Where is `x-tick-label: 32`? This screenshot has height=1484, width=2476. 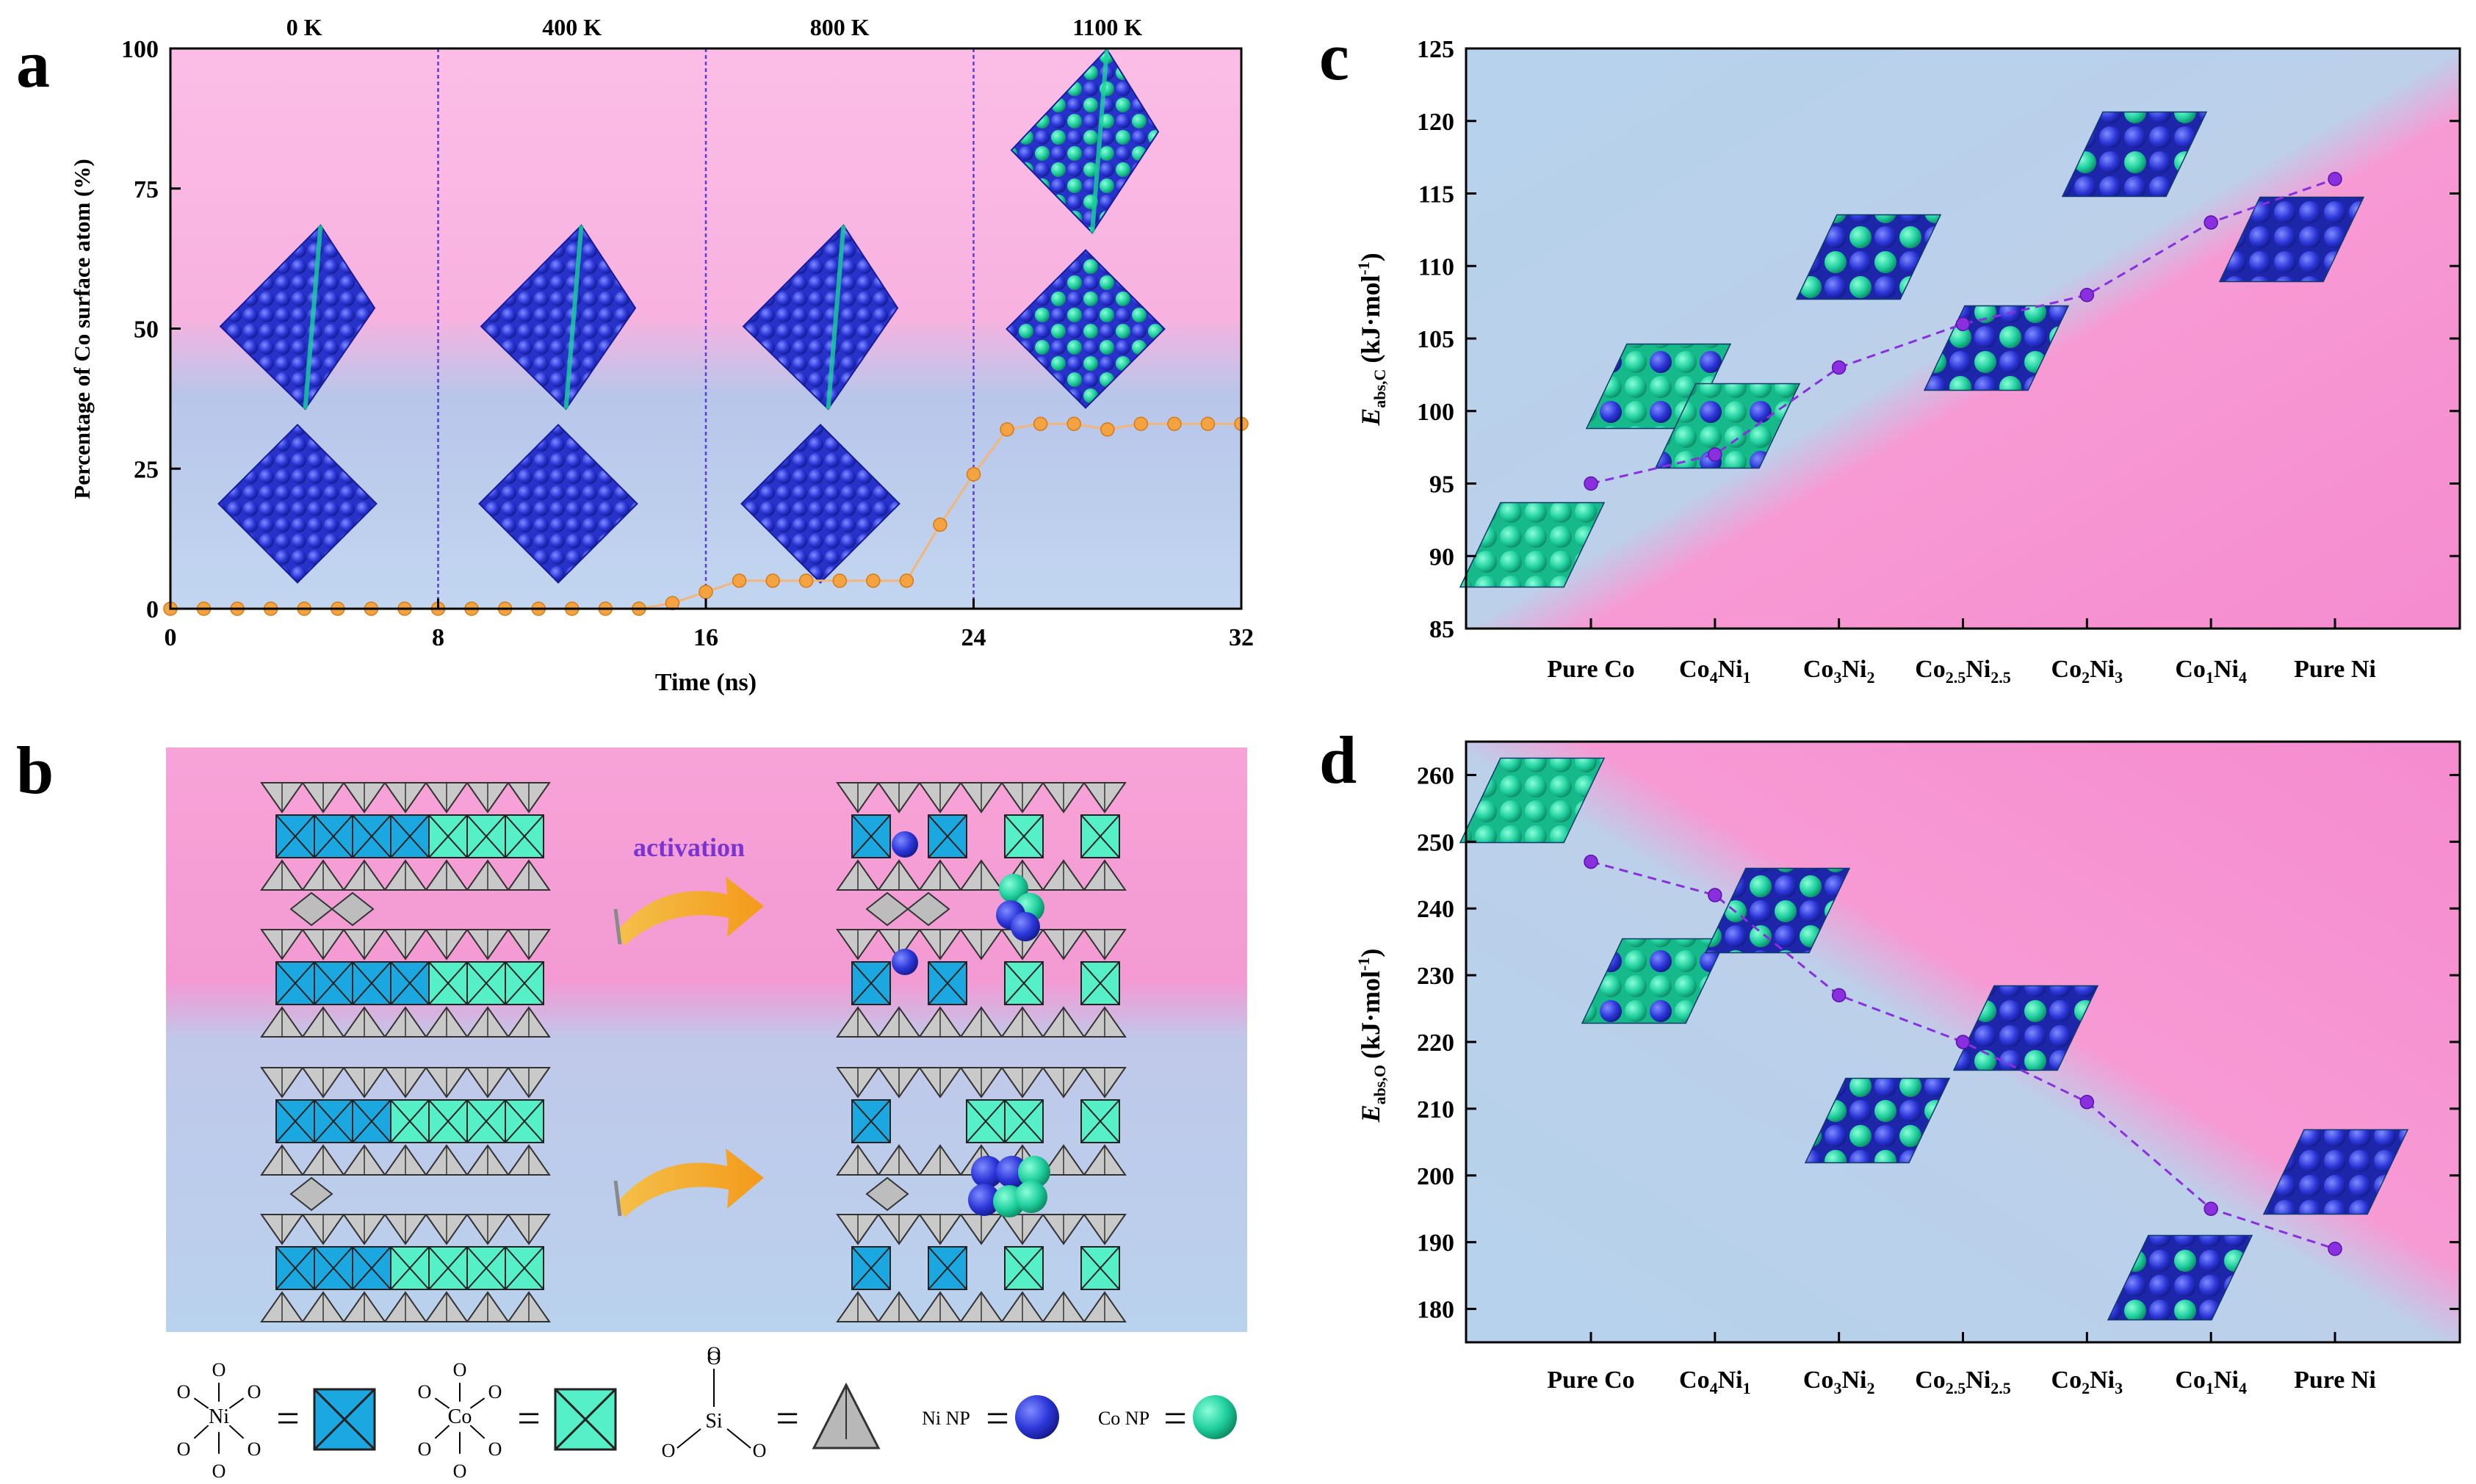
x-tick-label: 32 is located at coordinates (1241, 637).